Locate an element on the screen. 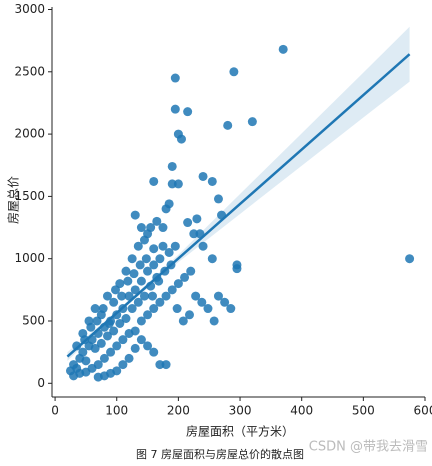 The image size is (432, 466). y-axis-label: 房屋总价 is located at coordinates (13, 200).